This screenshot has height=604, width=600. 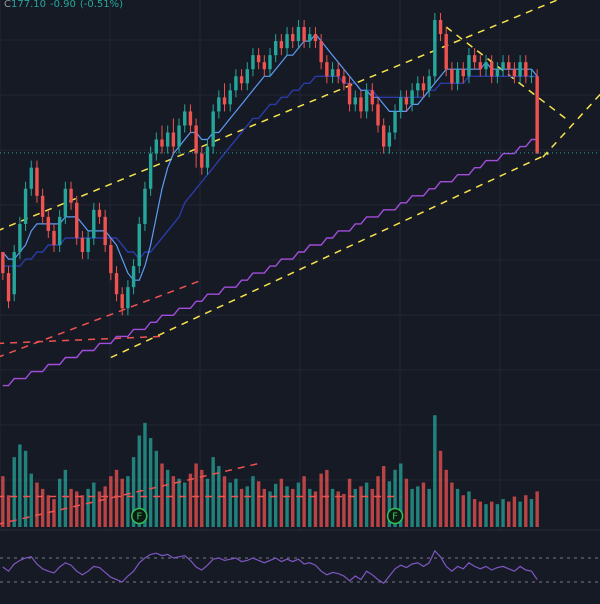 I want to click on ohlc-legend: C 177.10 -0.90 (-0.51%), so click(x=63, y=6).